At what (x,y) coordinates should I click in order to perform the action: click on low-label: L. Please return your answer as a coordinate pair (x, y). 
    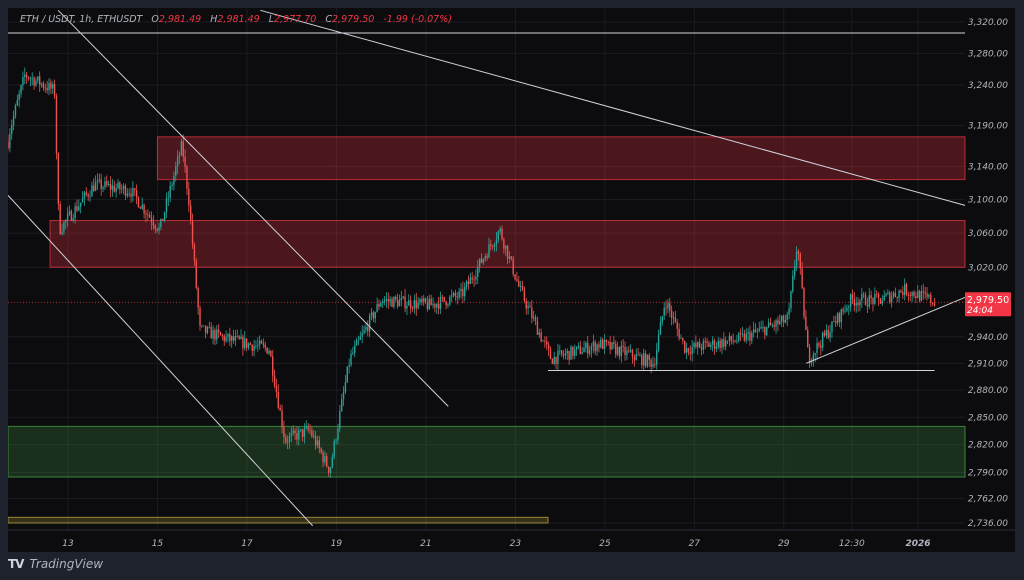
    Looking at the image, I should click on (271, 19).